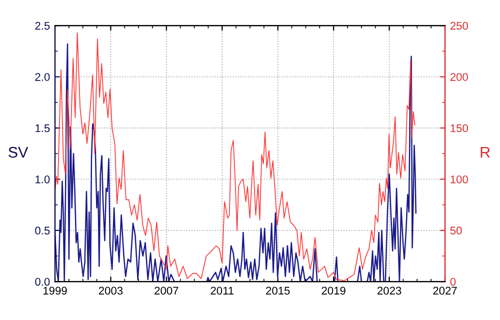  Describe the element at coordinates (42, 26) in the screenshot. I see `y-tick-label: 2.5` at that location.